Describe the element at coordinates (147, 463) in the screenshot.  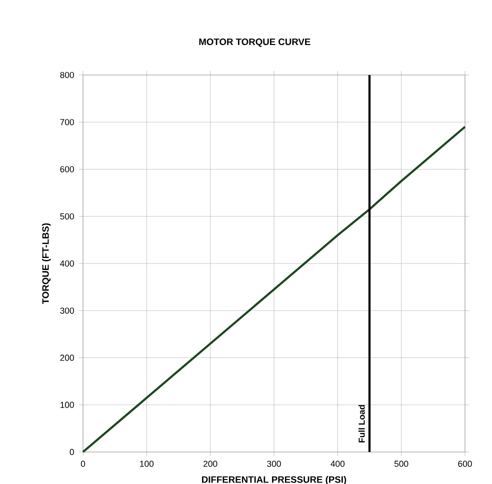
I see `x-tick-label: 100` at that location.